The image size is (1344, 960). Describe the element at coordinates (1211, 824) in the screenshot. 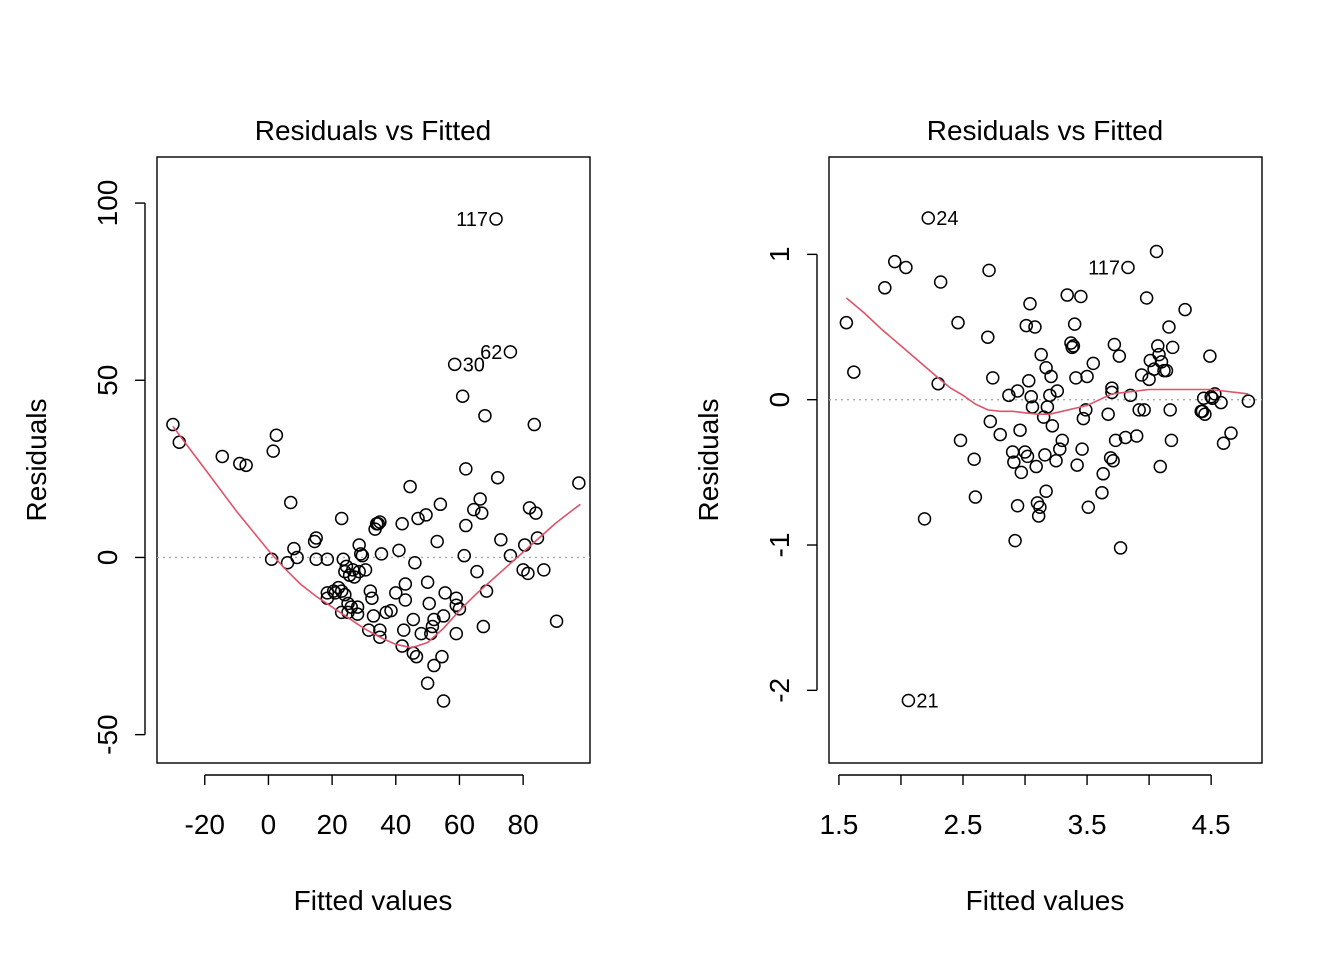

I see `x-tick-label: 4.5` at that location.